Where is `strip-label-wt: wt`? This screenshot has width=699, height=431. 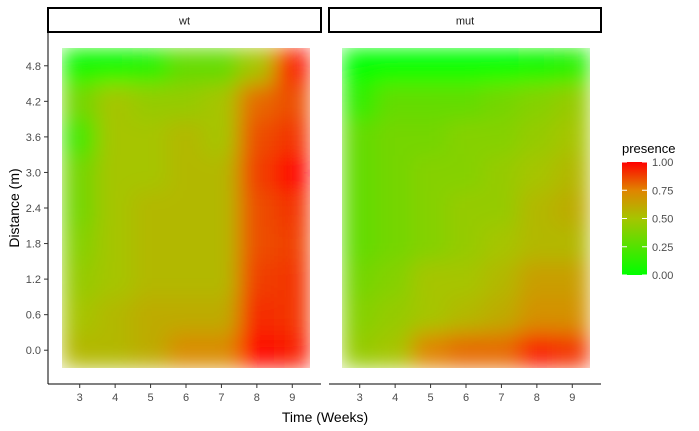 strip-label-wt: wt is located at coordinates (184, 22).